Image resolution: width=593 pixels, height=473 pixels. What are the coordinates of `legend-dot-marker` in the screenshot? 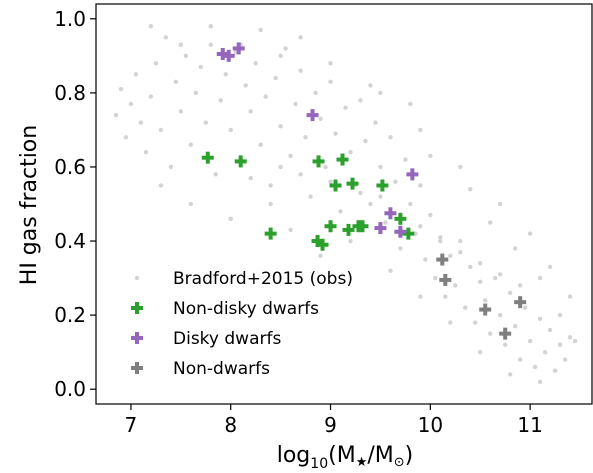 It's located at (137, 278).